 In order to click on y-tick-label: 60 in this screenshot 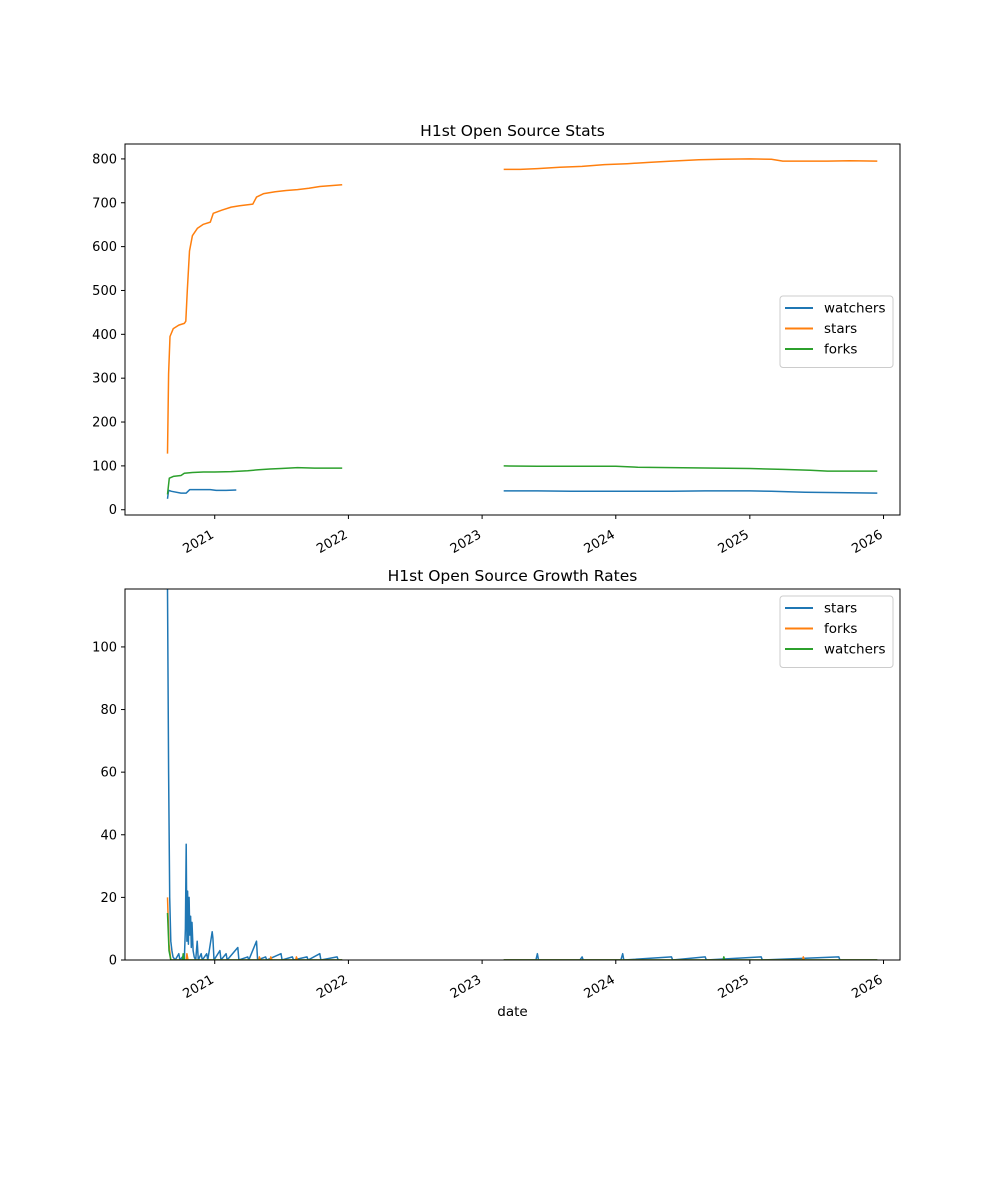, I will do `click(108, 773)`.